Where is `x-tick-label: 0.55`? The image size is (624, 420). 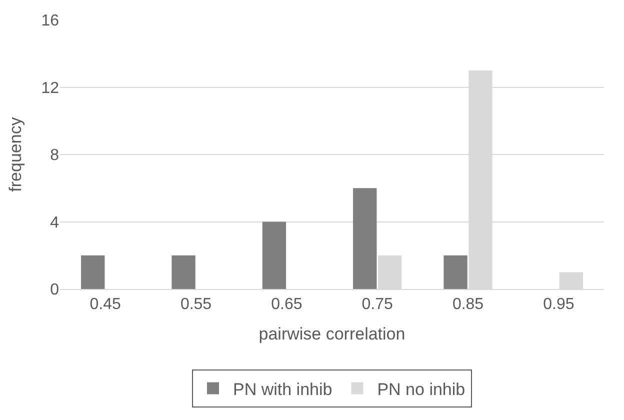
x-tick-label: 0.55 is located at coordinates (196, 305).